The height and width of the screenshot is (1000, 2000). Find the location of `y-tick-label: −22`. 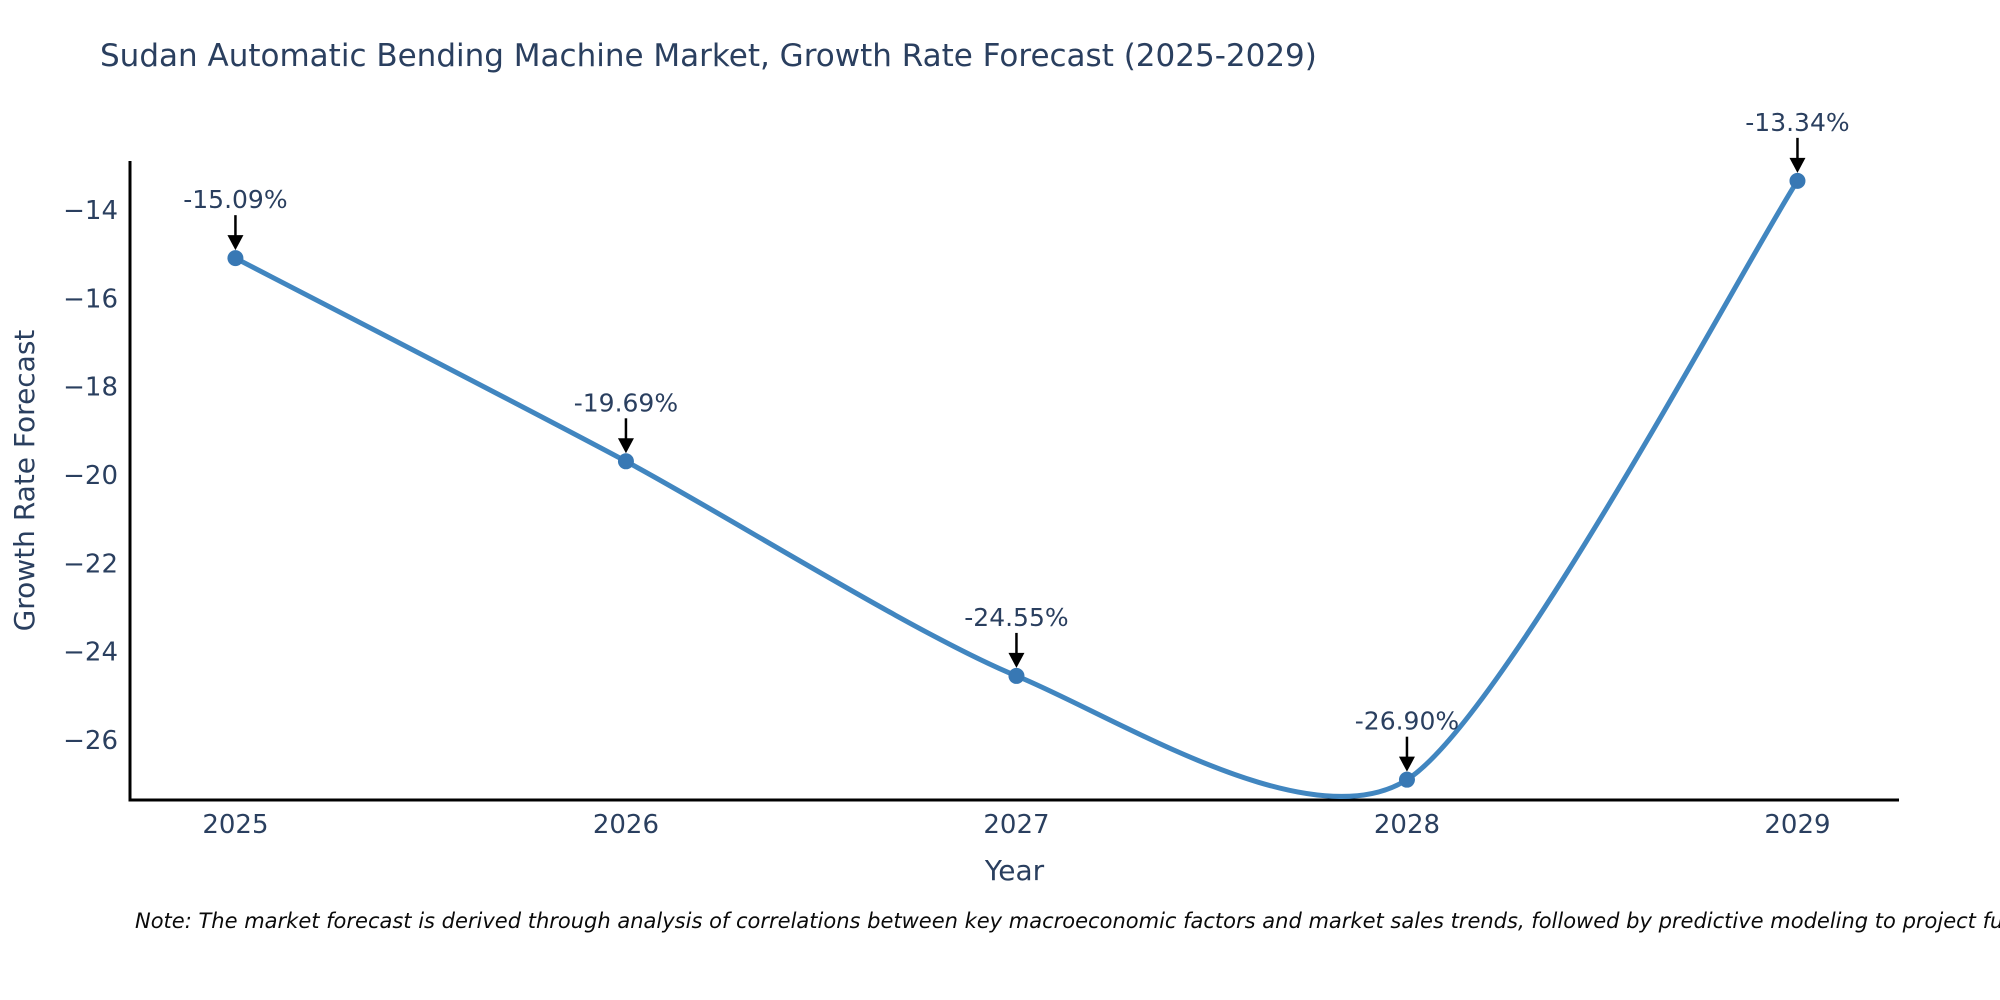

y-tick-label: −22 is located at coordinates (90, 564).